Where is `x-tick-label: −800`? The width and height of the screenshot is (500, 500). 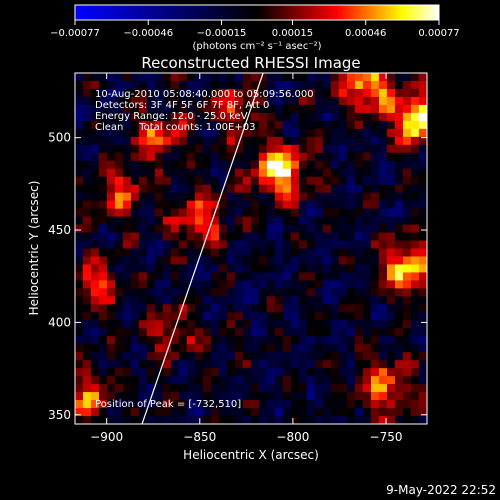
x-tick-label: −800 is located at coordinates (292, 437).